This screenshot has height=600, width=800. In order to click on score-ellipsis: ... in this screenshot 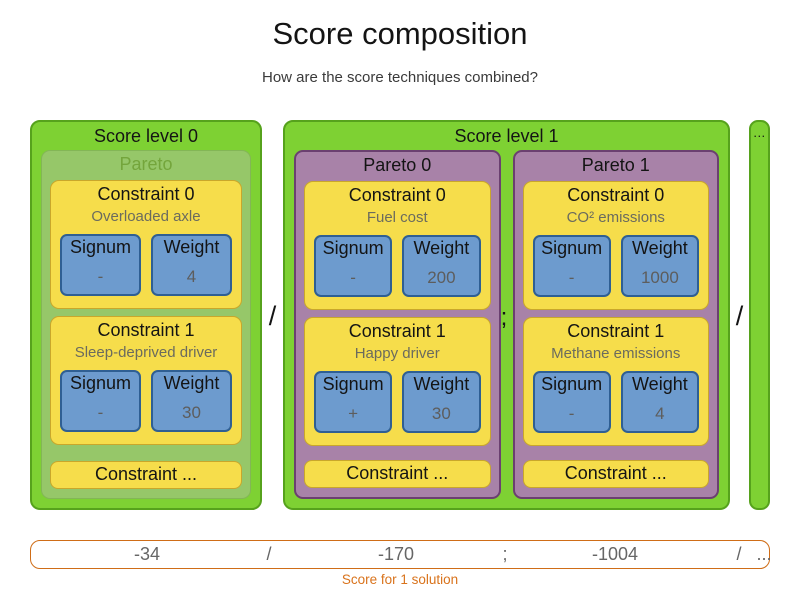, I will do `click(764, 554)`.